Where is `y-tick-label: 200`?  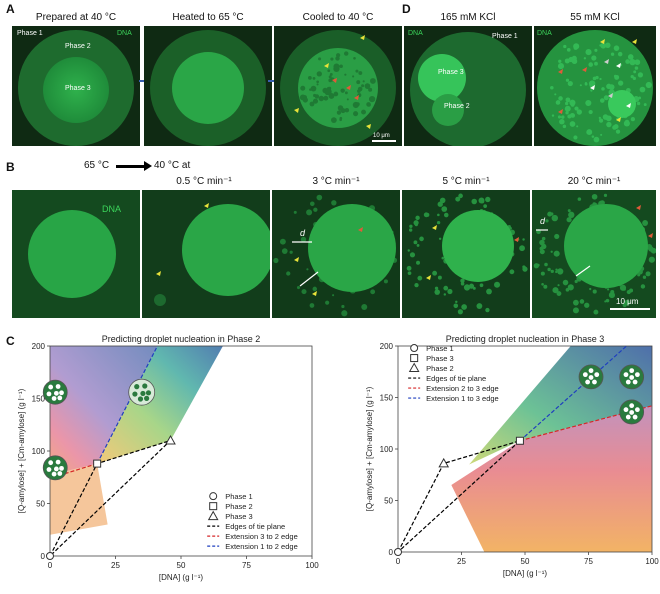
y-tick-label: 200 is located at coordinates (39, 346).